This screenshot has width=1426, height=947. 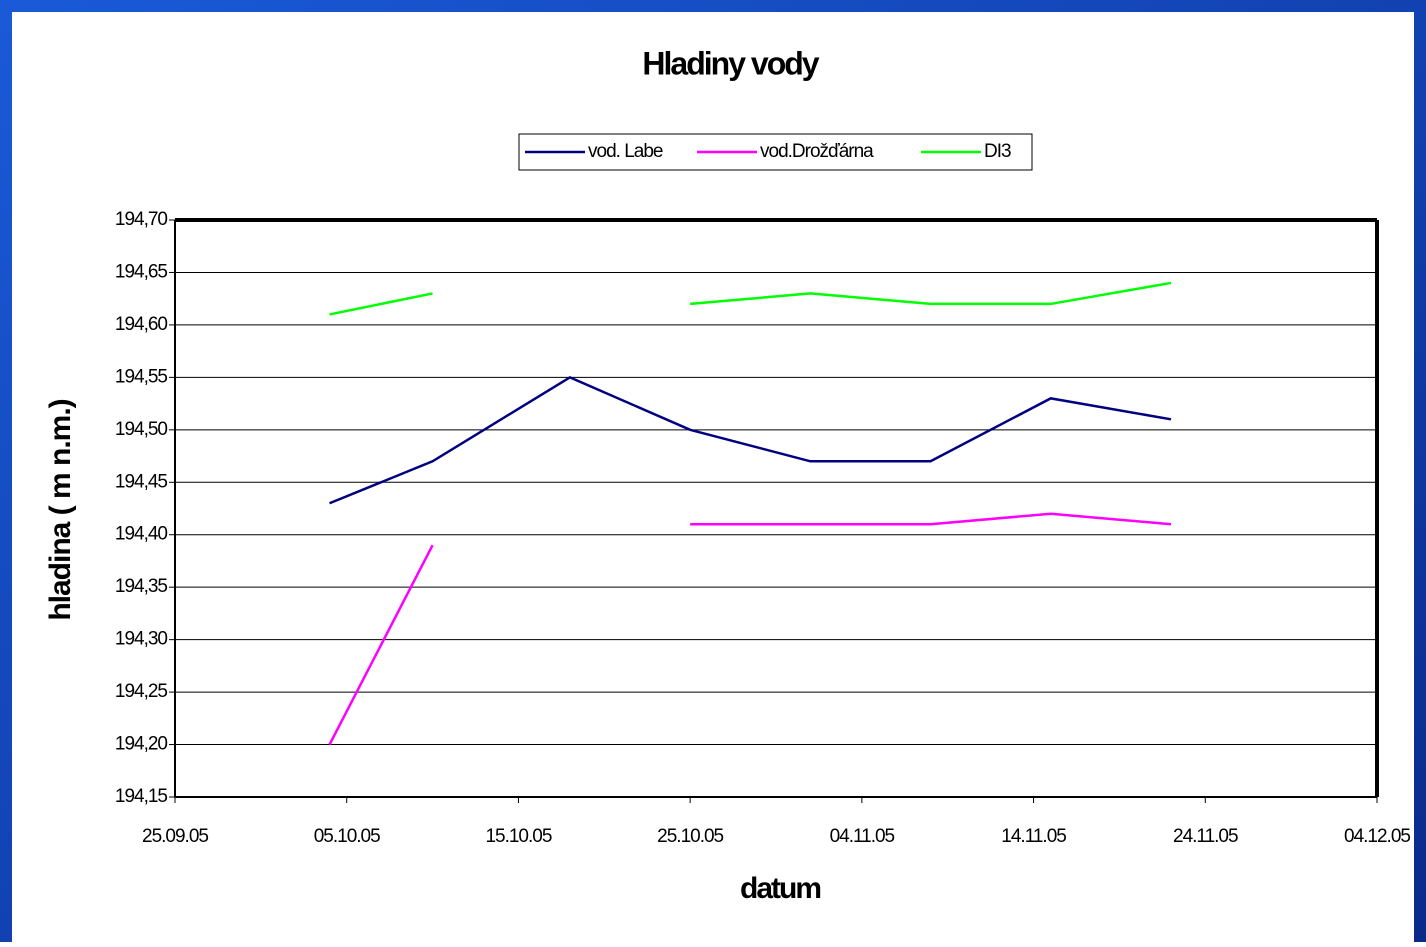 I want to click on x-tick-label: 25.10.05, so click(x=690, y=836).